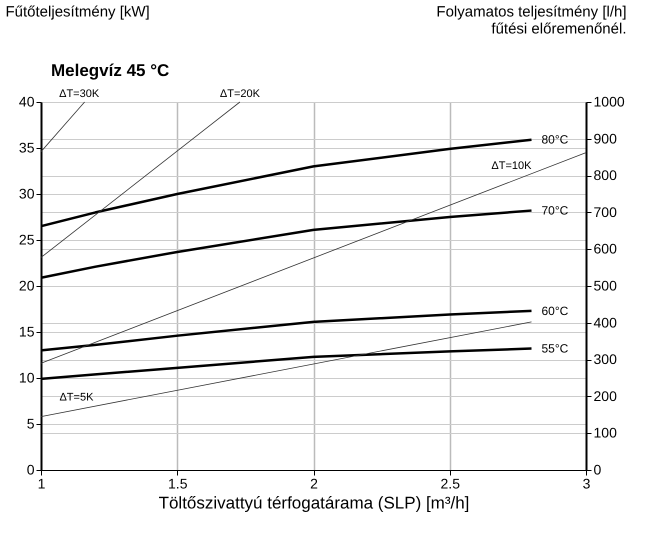 Image resolution: width=647 pixels, height=544 pixels. I want to click on y2-tick-label: 200, so click(606, 396).